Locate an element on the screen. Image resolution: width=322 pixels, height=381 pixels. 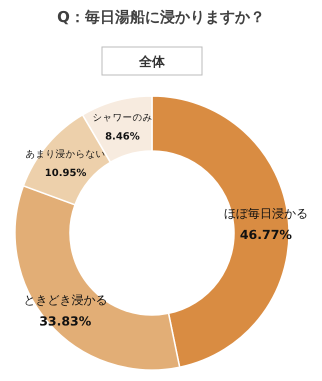
slice-label: あまり浸からない is located at coordinates (66, 154).